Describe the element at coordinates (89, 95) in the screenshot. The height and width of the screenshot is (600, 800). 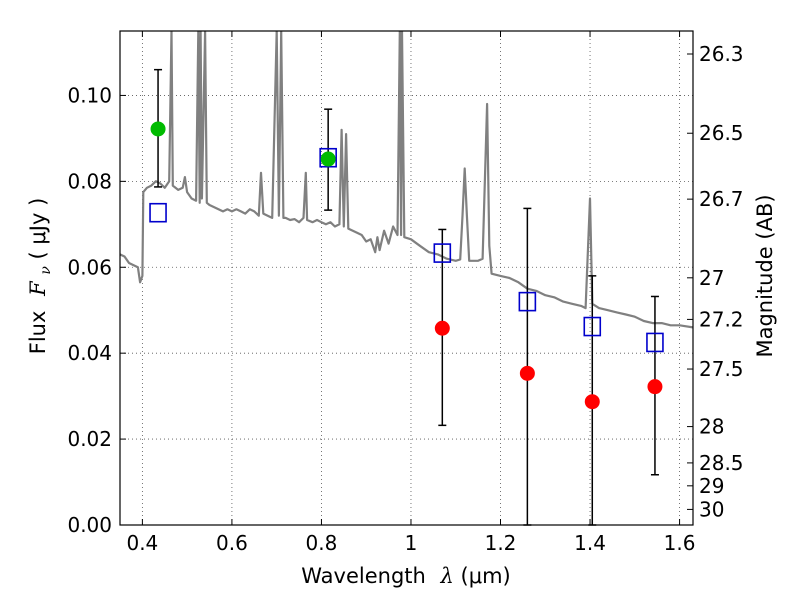
I see `y-tick-label: 0.10` at that location.